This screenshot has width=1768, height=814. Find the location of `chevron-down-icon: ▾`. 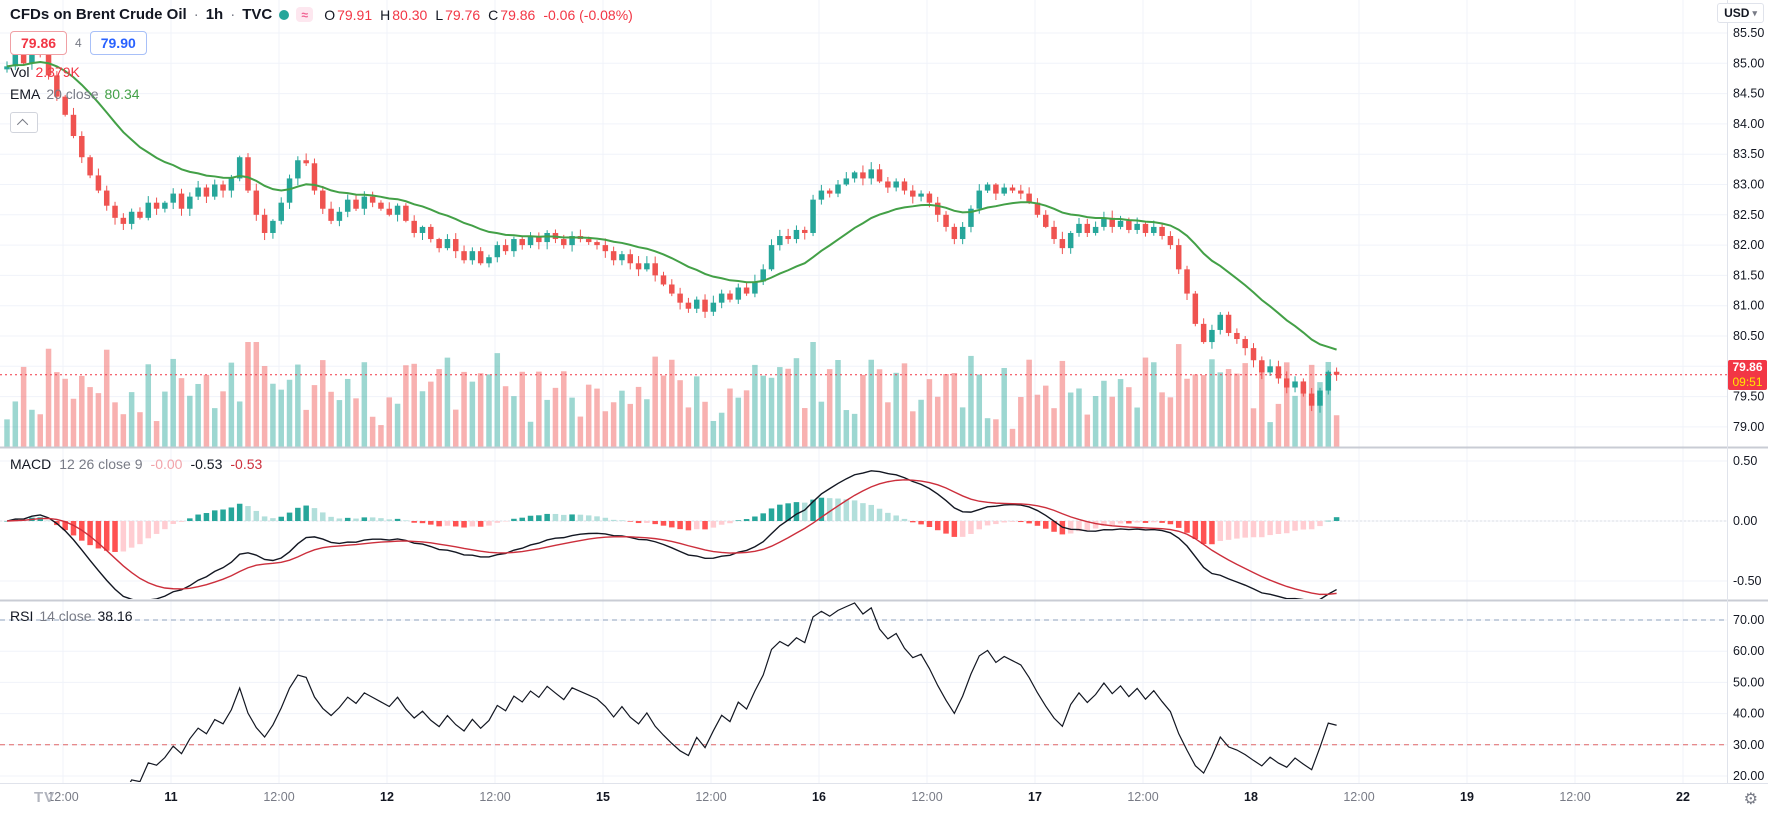

chevron-down-icon: ▾ is located at coordinates (1754, 12).